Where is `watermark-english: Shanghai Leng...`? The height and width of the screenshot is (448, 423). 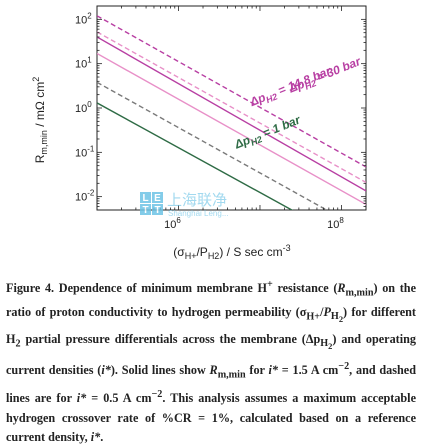
watermark-english: Shanghai Leng... is located at coordinates (198, 213).